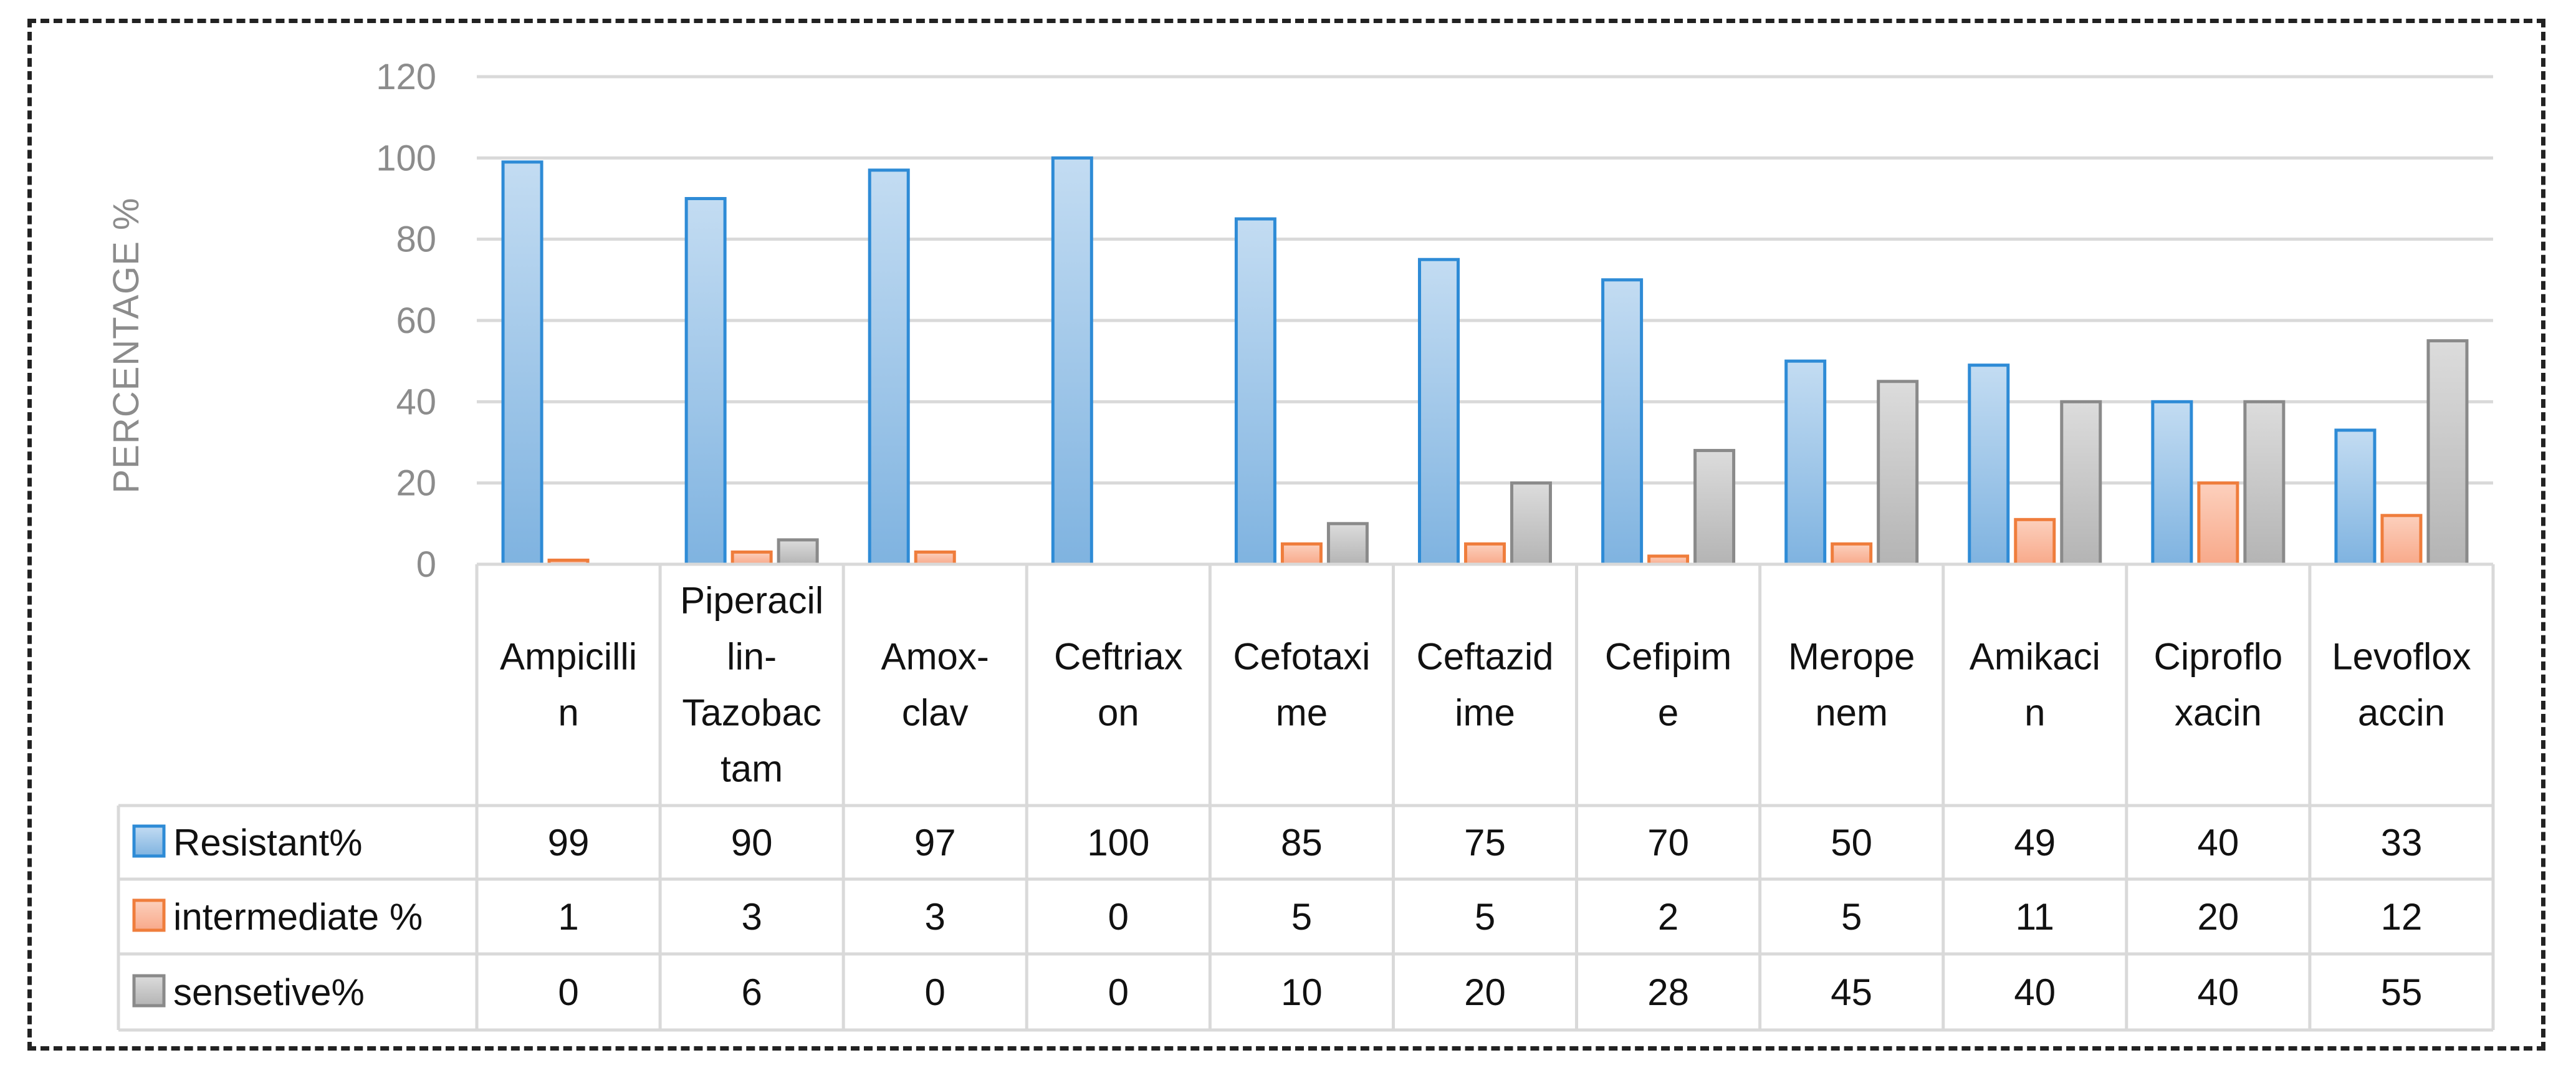  Describe the element at coordinates (1302, 713) in the screenshot. I see `category-label-4-1: me` at that location.